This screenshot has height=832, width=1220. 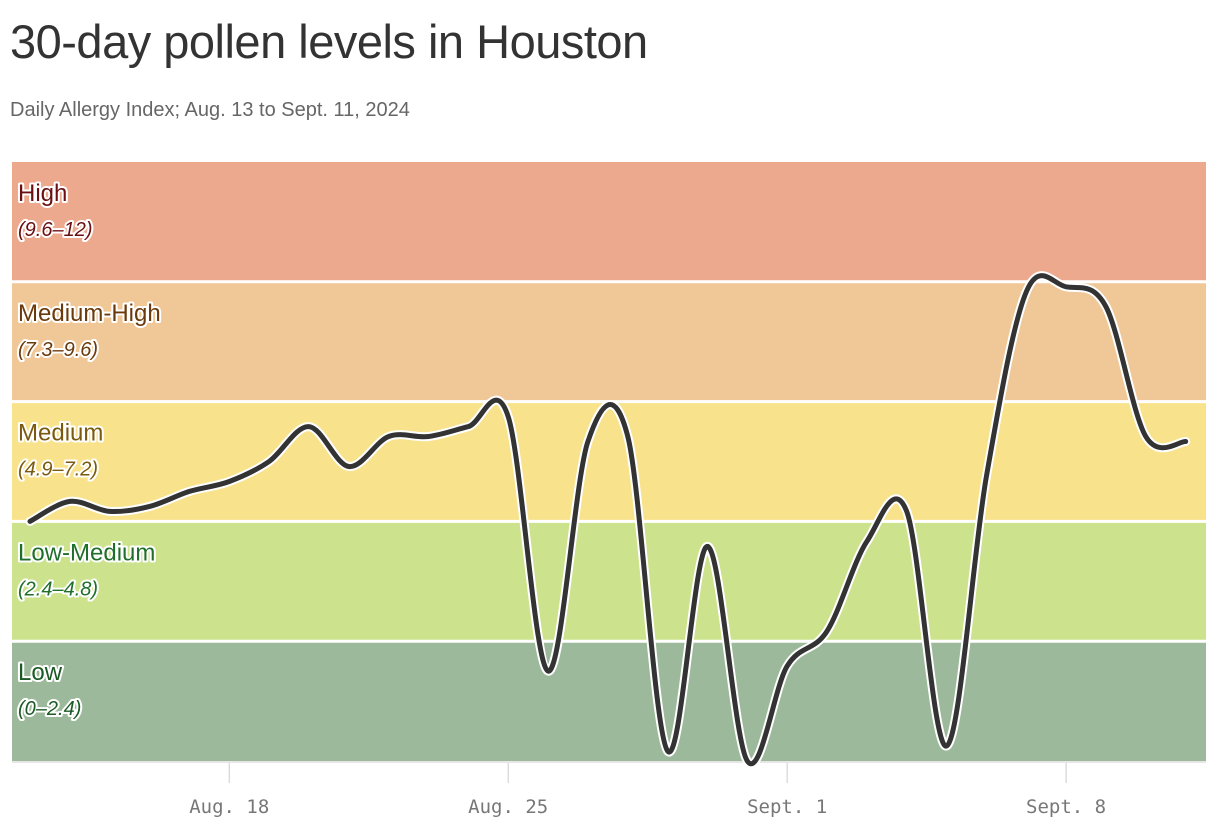 I want to click on band-low-medium, so click(x=609, y=581).